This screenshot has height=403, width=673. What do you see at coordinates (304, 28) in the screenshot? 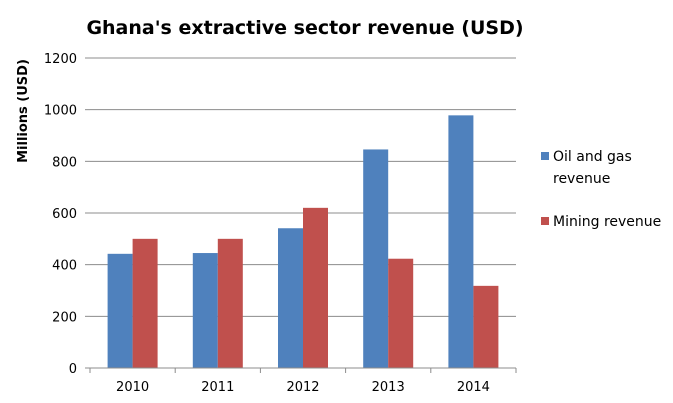
I see `chart-title: Ghana's extractive sector revenue (USD)` at bounding box center [304, 28].